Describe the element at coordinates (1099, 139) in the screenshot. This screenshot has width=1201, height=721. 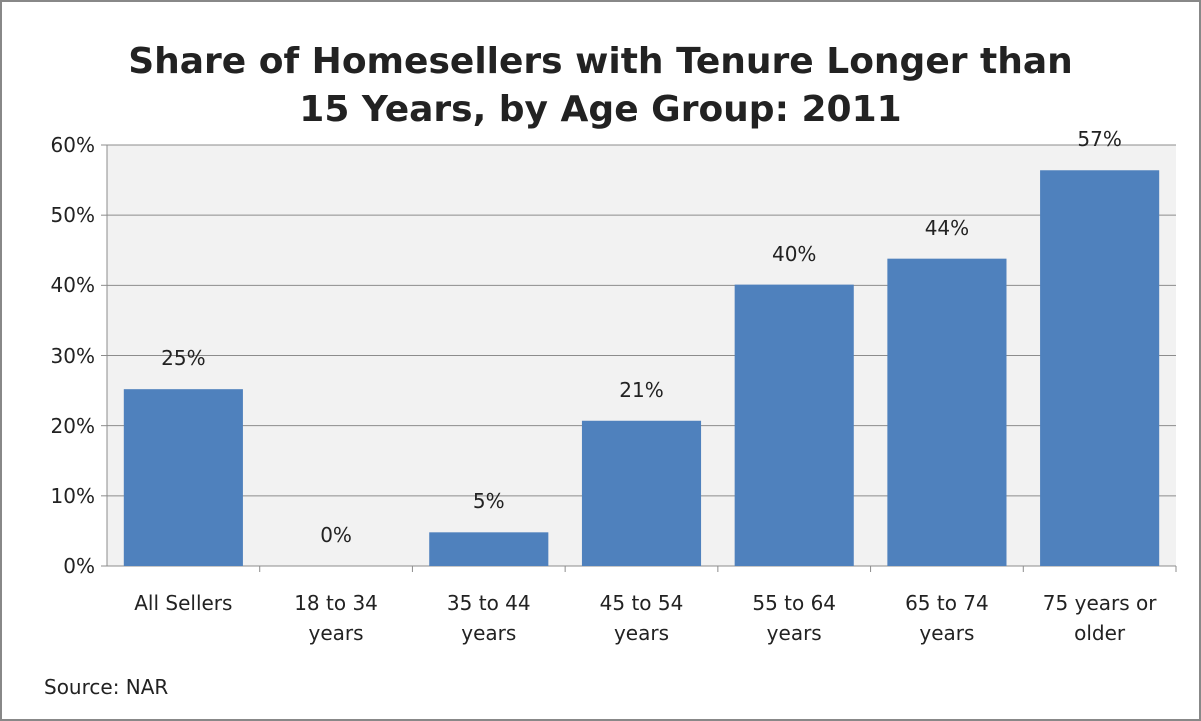
I see `data-label: 57%` at that location.